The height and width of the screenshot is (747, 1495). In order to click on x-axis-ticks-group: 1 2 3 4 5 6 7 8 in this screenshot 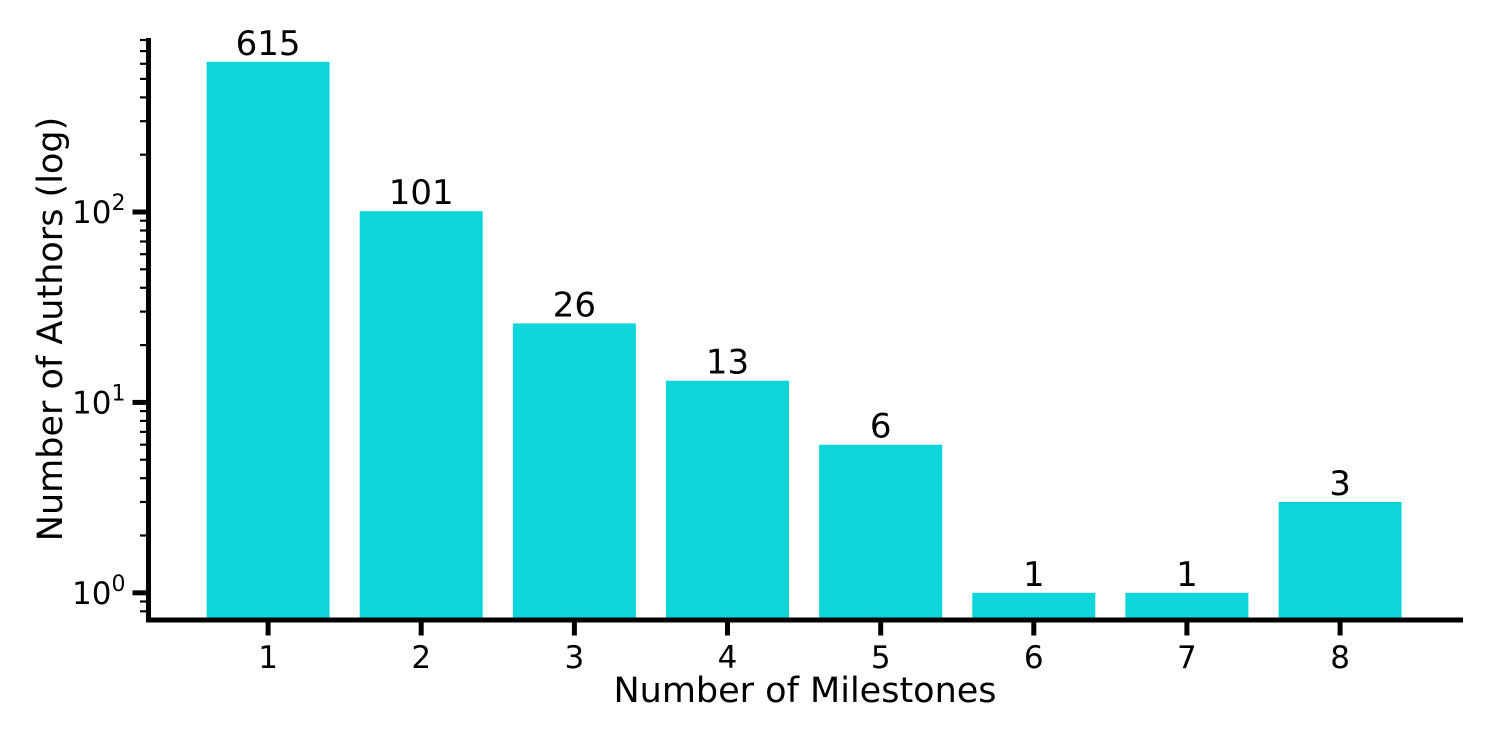, I will do `click(804, 649)`.